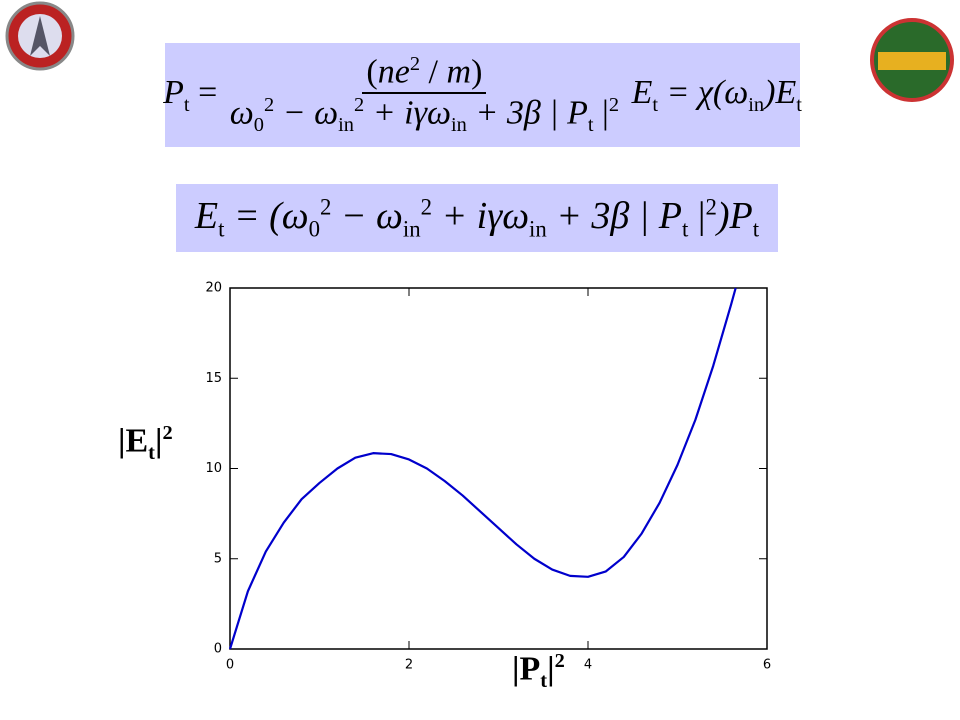 The width and height of the screenshot is (960, 720). What do you see at coordinates (767, 665) in the screenshot?
I see `x-tick-label: 6` at bounding box center [767, 665].